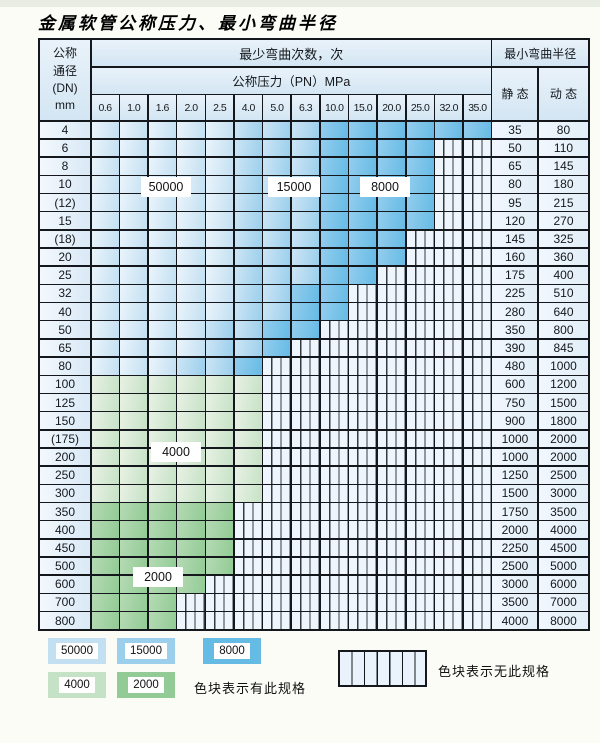 The image size is (600, 743). Describe the element at coordinates (65, 148) in the screenshot. I see `dn-cell: 6` at that location.